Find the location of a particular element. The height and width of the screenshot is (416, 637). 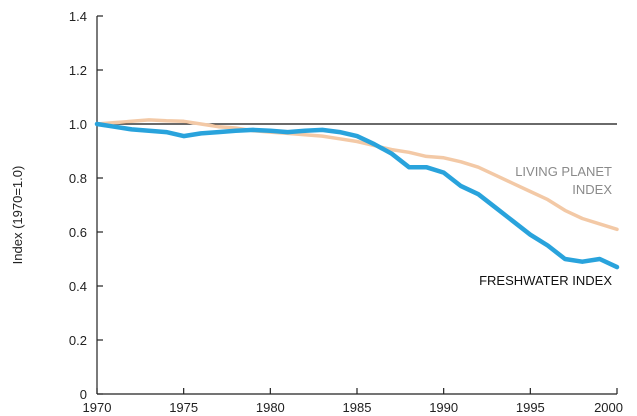

y-tick-label: 0.8 is located at coordinates (78, 178).